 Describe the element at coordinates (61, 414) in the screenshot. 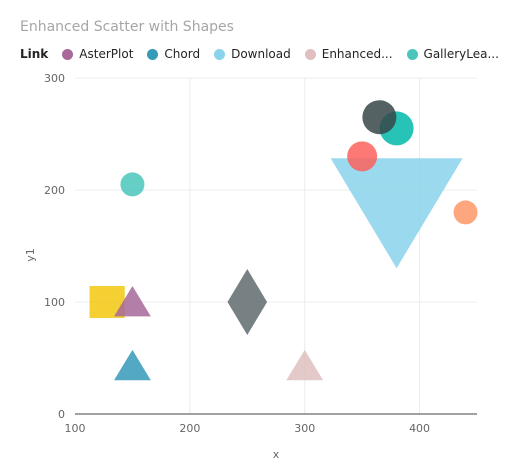

I see `y-tick-label: 0` at that location.